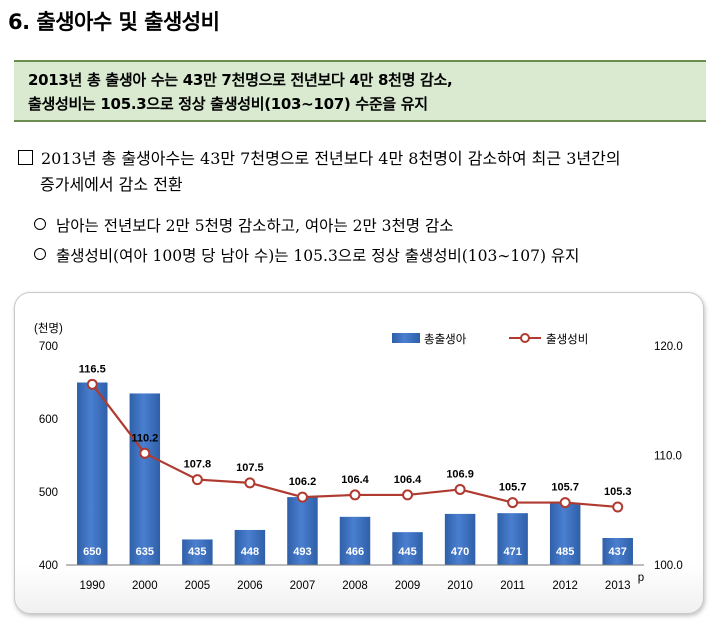 Image resolution: width=715 pixels, height=626 pixels. I want to click on bar-value-label: 466, so click(355, 552).